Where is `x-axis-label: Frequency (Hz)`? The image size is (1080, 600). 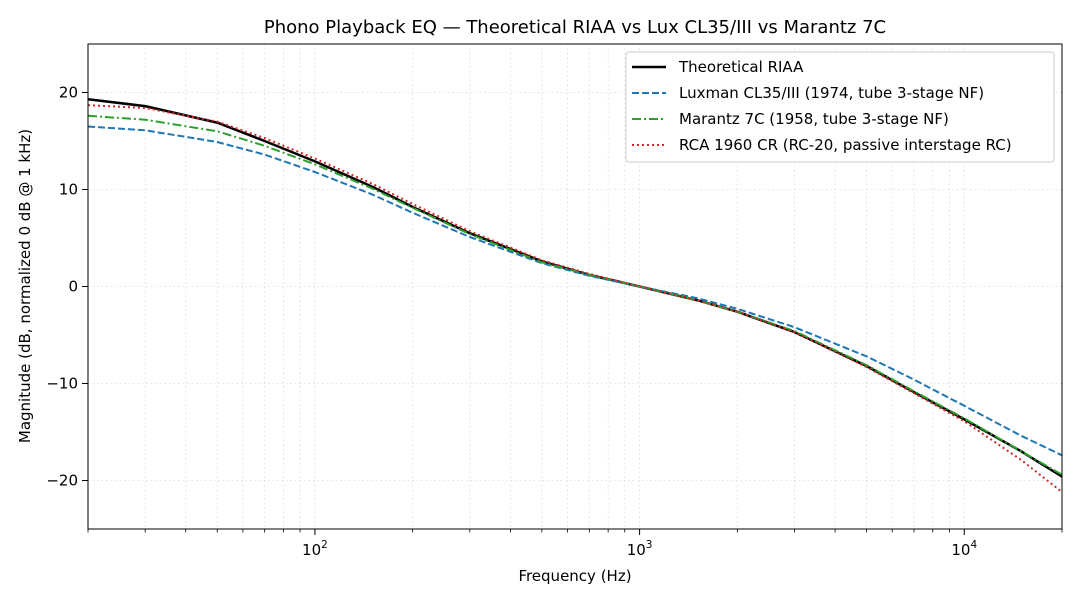
x-axis-label: Frequency (Hz) is located at coordinates (574, 576).